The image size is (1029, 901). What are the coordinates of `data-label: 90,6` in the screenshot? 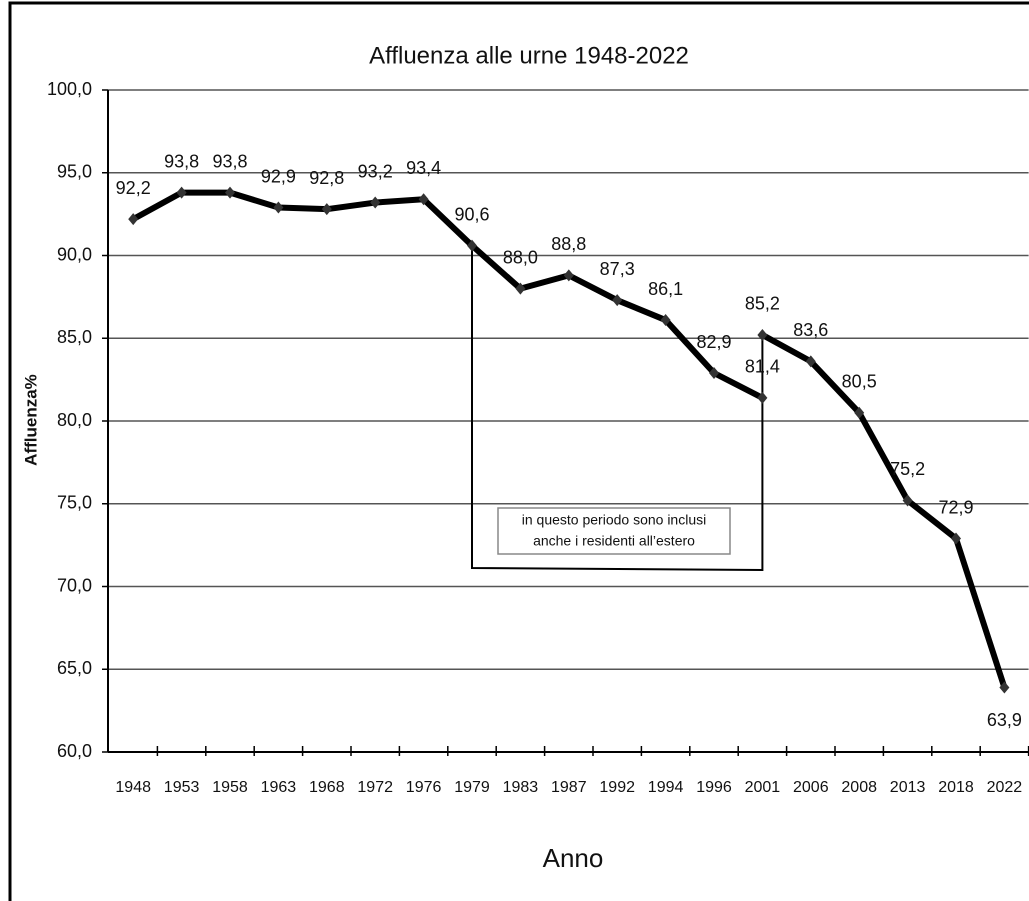 It's located at (471, 214).